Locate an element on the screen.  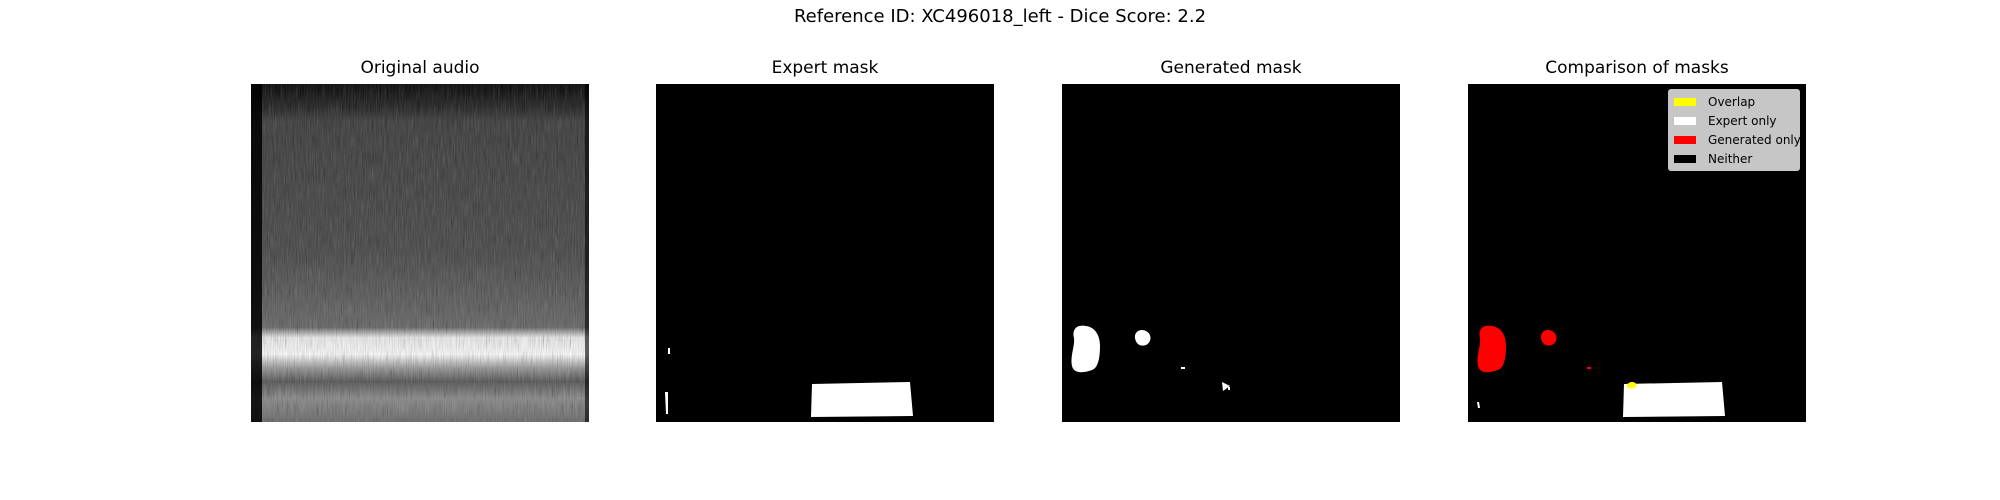
legend-label: Expert only is located at coordinates (1742, 120).